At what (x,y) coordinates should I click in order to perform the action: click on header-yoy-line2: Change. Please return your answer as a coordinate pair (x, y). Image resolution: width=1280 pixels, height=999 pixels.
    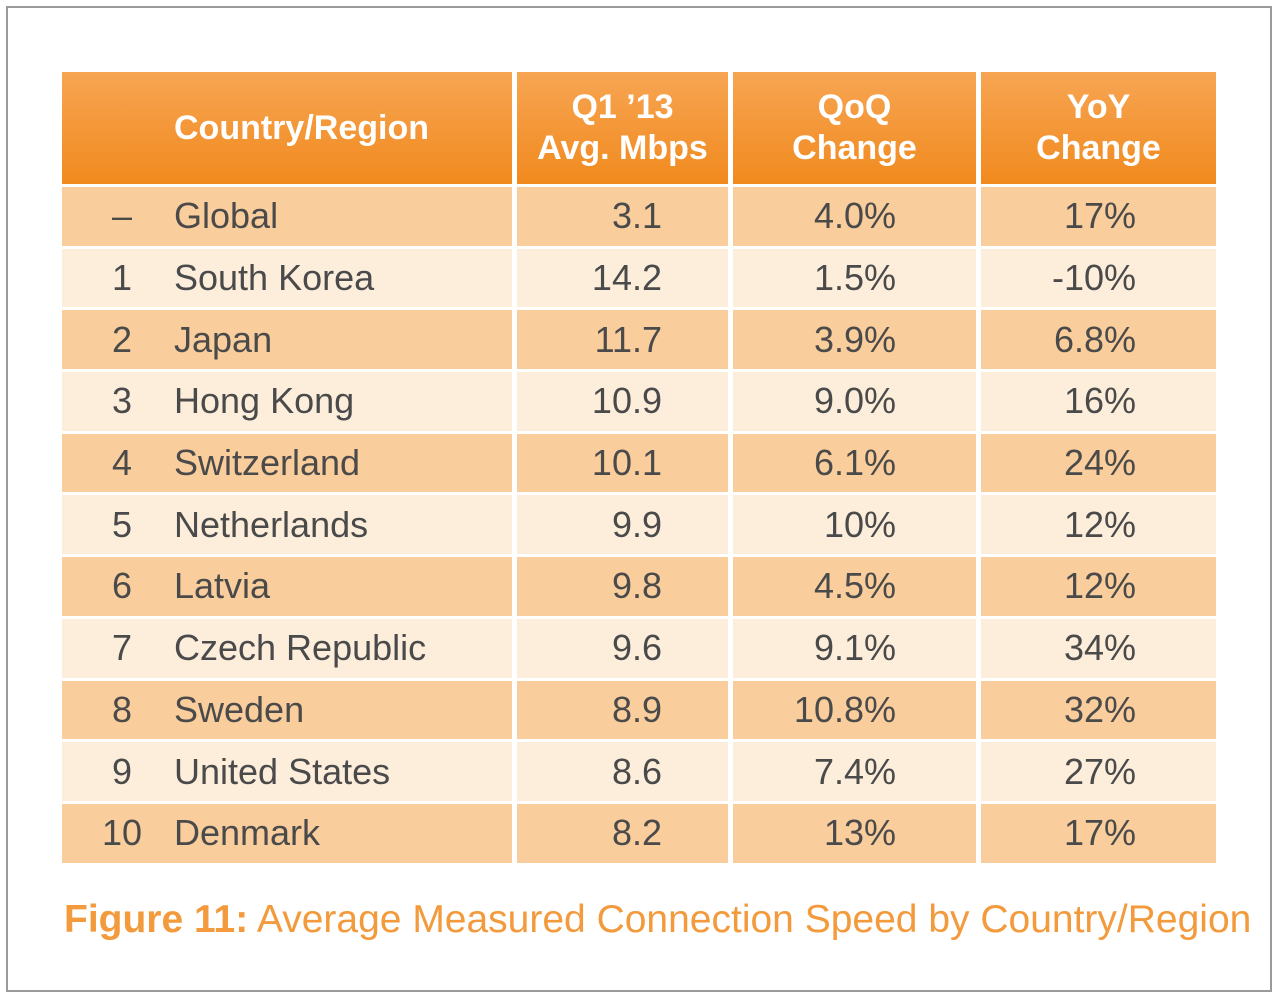
    Looking at the image, I should click on (1098, 148).